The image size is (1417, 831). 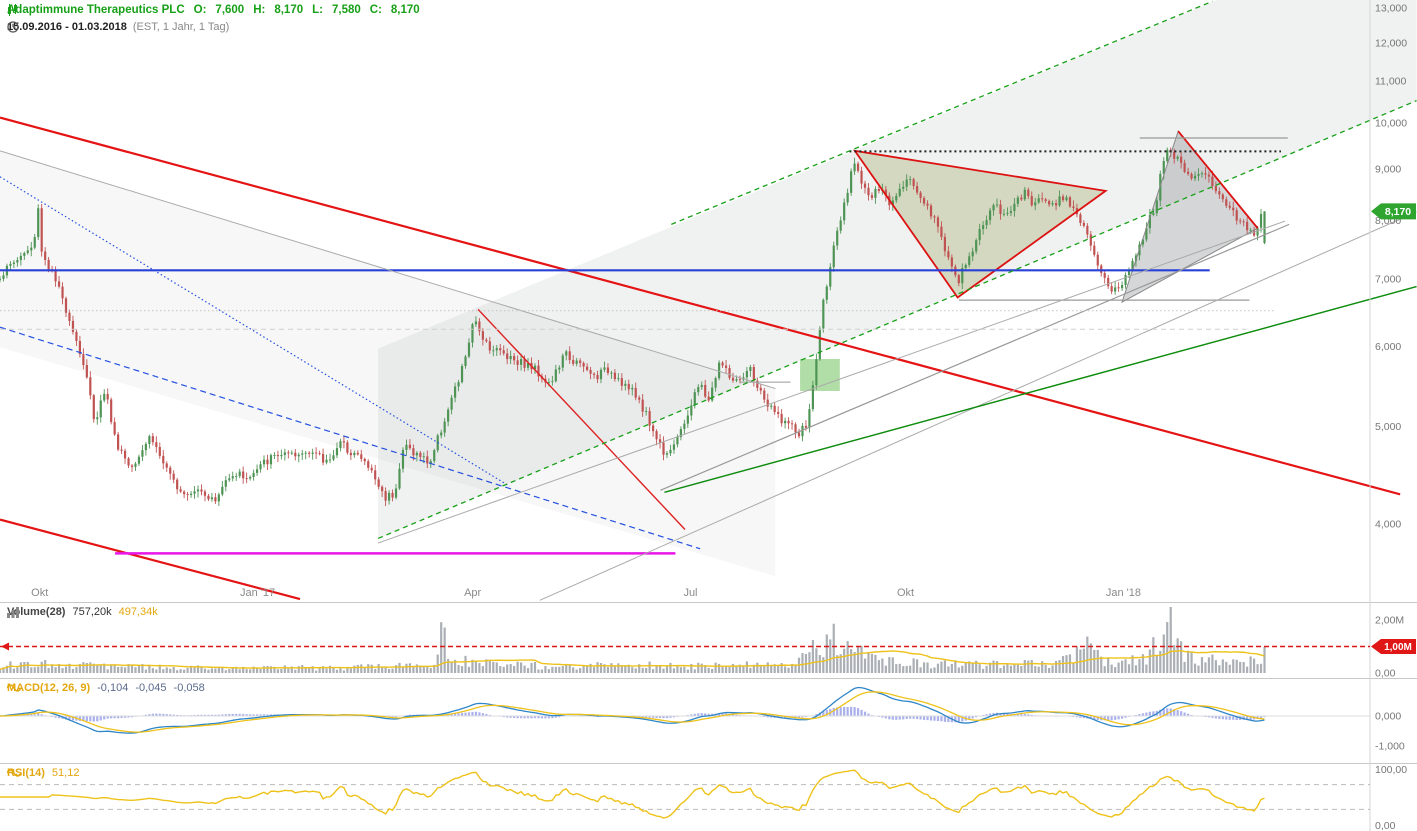 What do you see at coordinates (138, 612) in the screenshot?
I see `volume-ma-value: 497,34k` at bounding box center [138, 612].